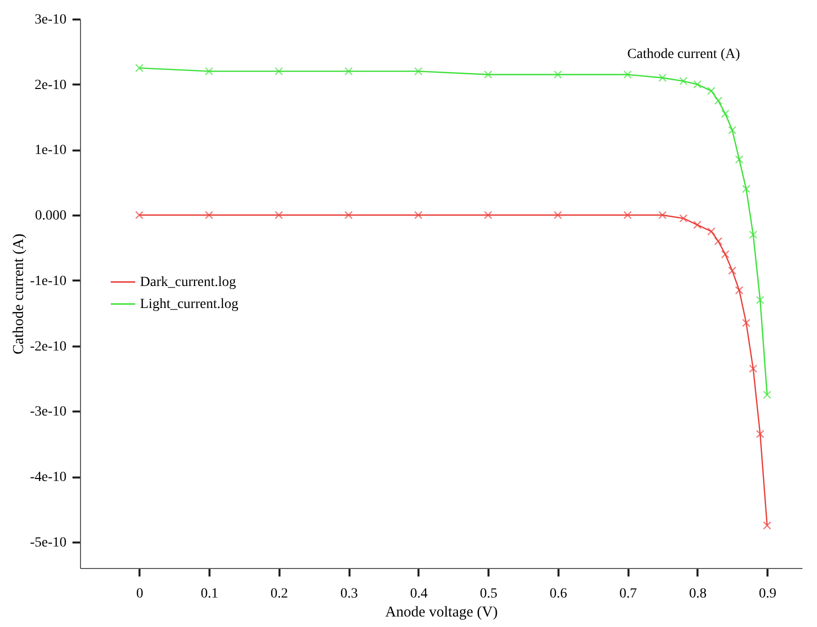 The height and width of the screenshot is (627, 817). I want to click on y-tick-label: -3e-10, so click(48, 412).